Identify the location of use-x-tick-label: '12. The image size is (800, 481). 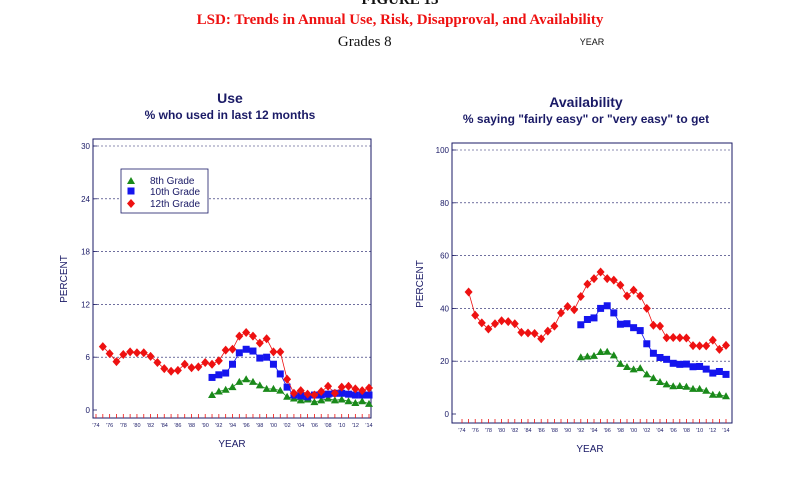
(355, 426).